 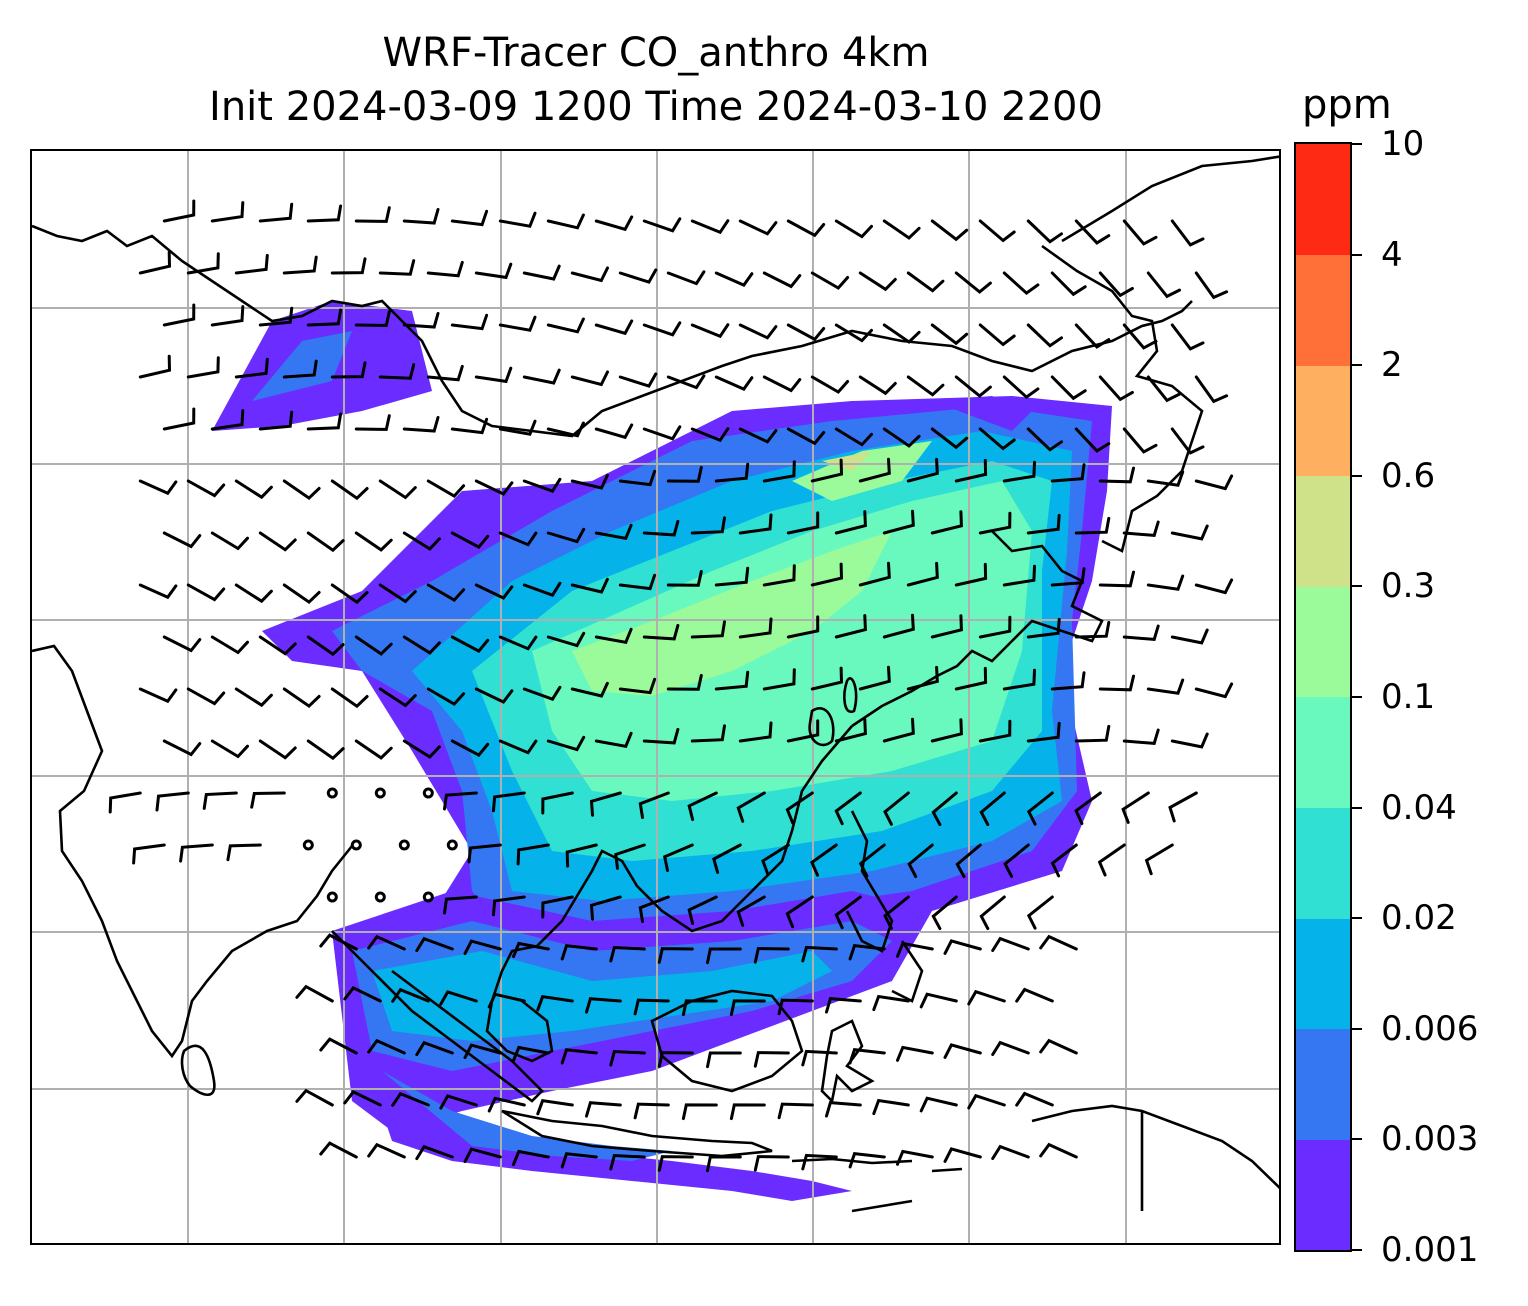 I want to click on concentration-contour, so click(x=602, y=996).